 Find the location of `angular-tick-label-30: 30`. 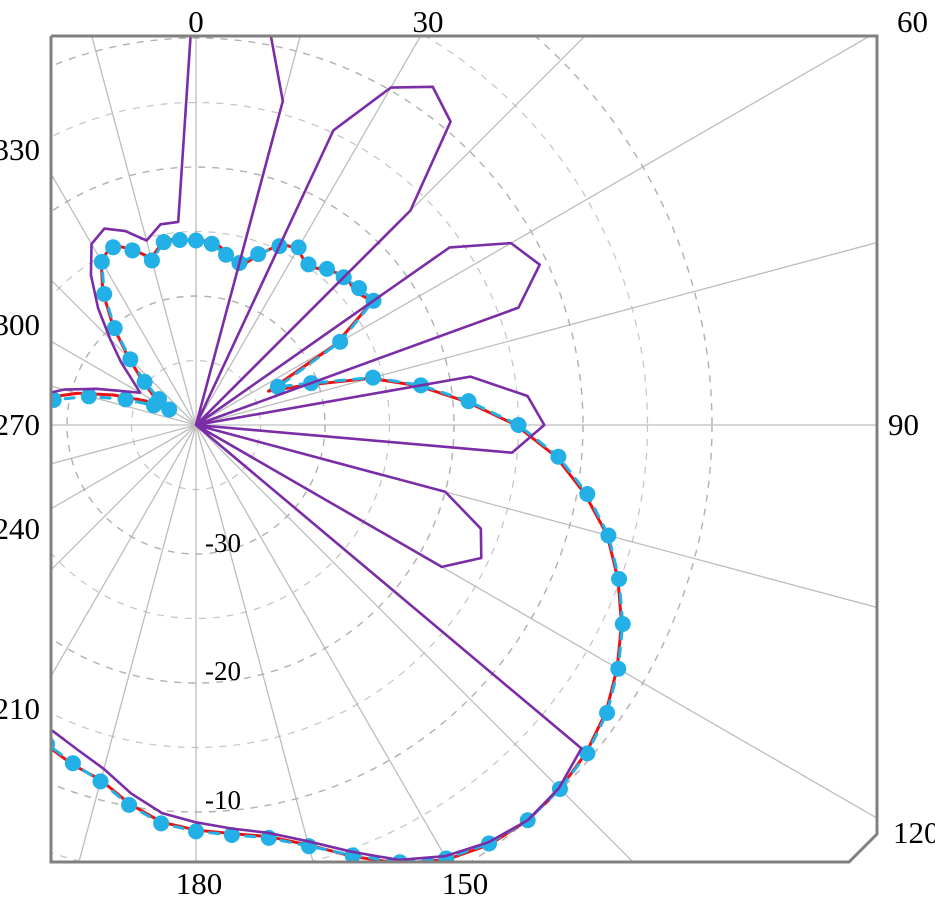

angular-tick-label-30: 30 is located at coordinates (428, 21).